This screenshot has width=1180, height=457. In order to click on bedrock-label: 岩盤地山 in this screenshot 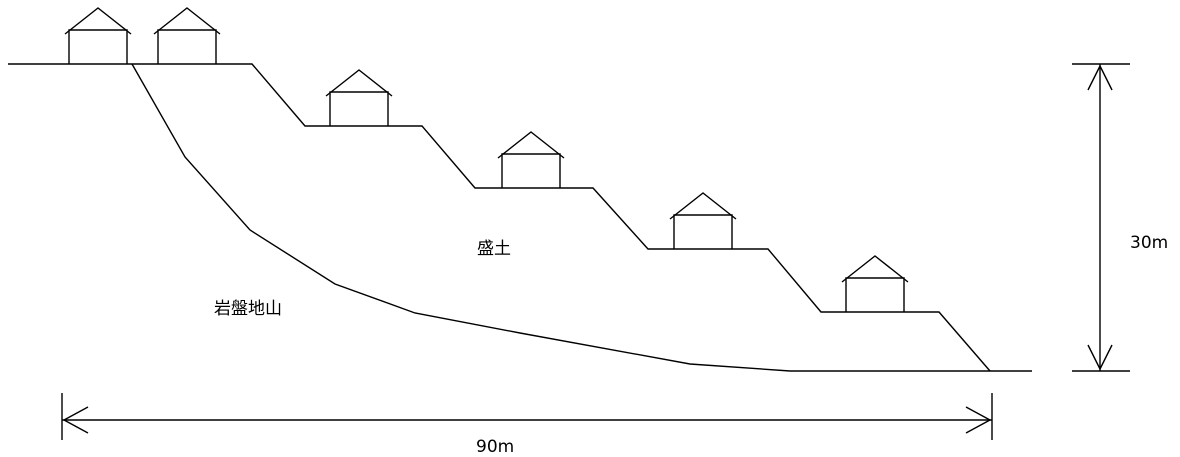, I will do `click(248, 309)`.